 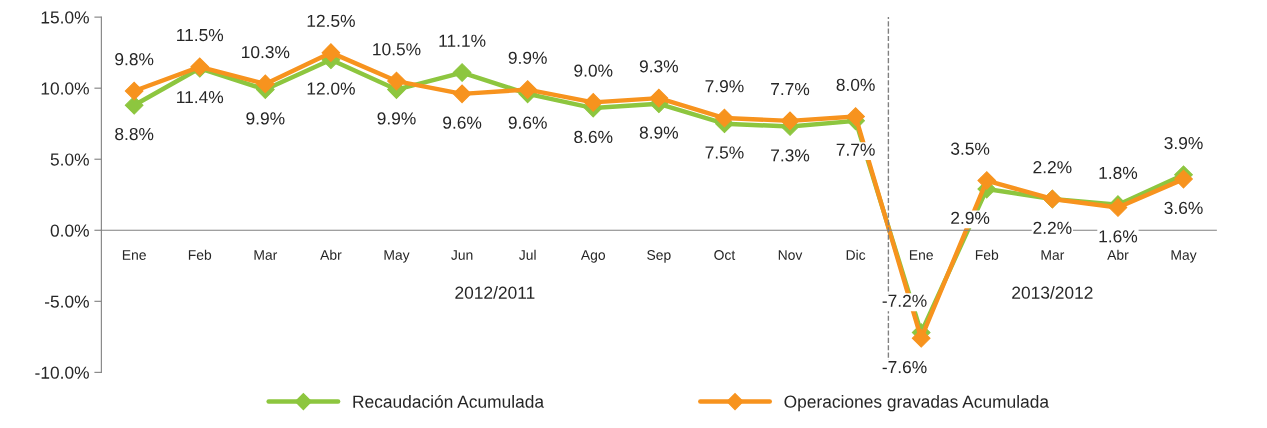 I want to click on data-label: 8.0%, so click(x=855, y=84).